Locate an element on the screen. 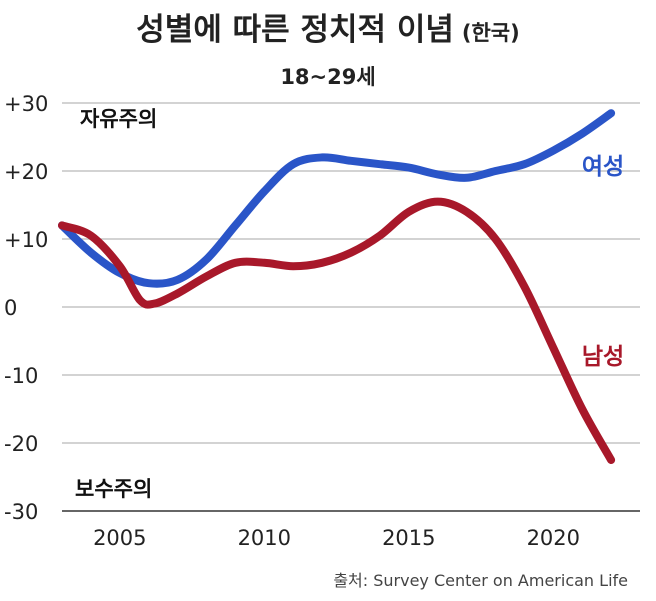  x-tick-label: 2005 is located at coordinates (119, 538).